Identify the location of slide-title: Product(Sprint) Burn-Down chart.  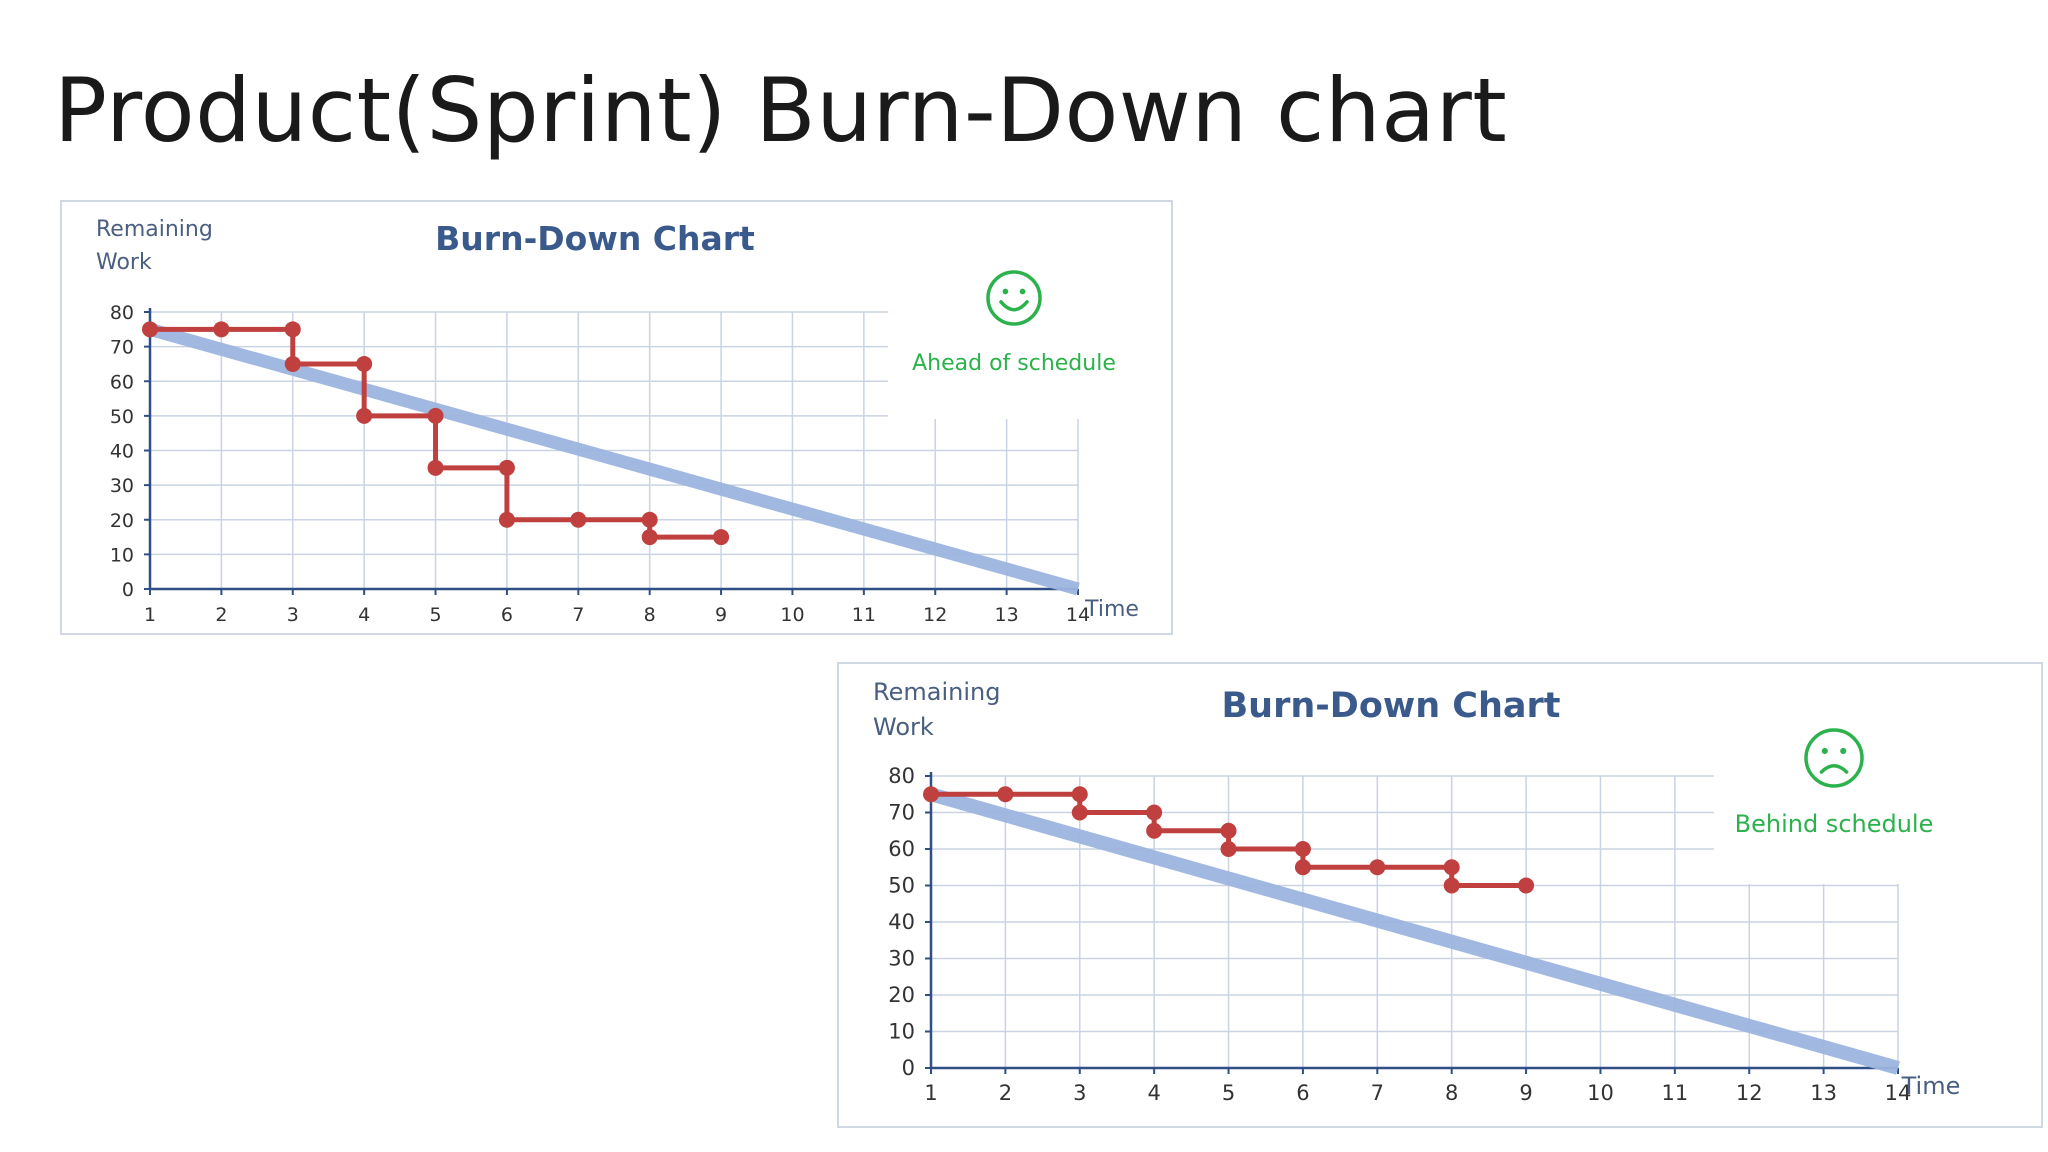
(781, 110).